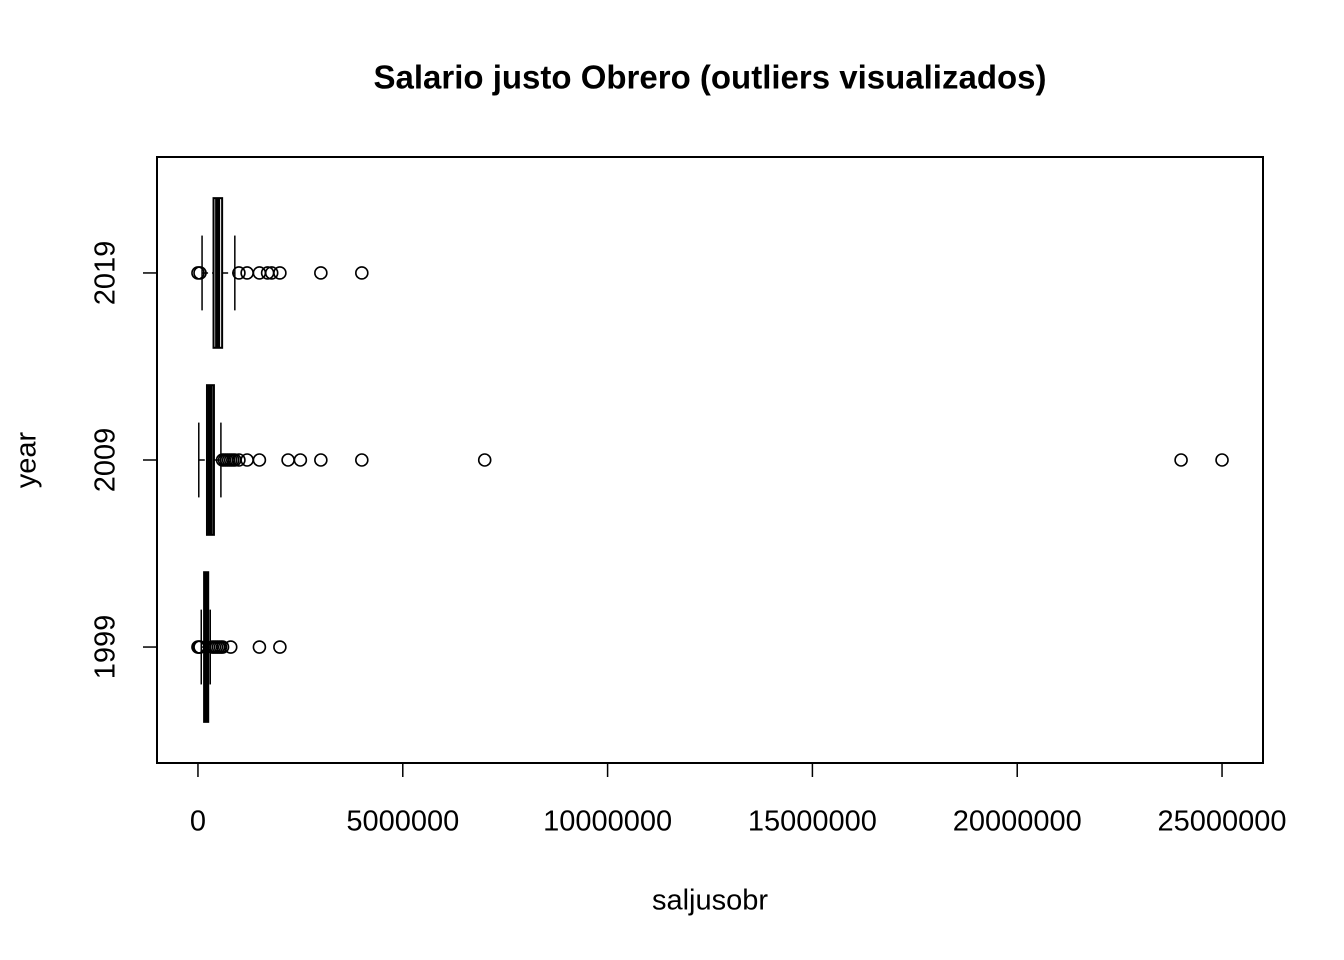 Image resolution: width=1344 pixels, height=960 pixels. Describe the element at coordinates (106, 647) in the screenshot. I see `y-tick-label: 1999` at that location.